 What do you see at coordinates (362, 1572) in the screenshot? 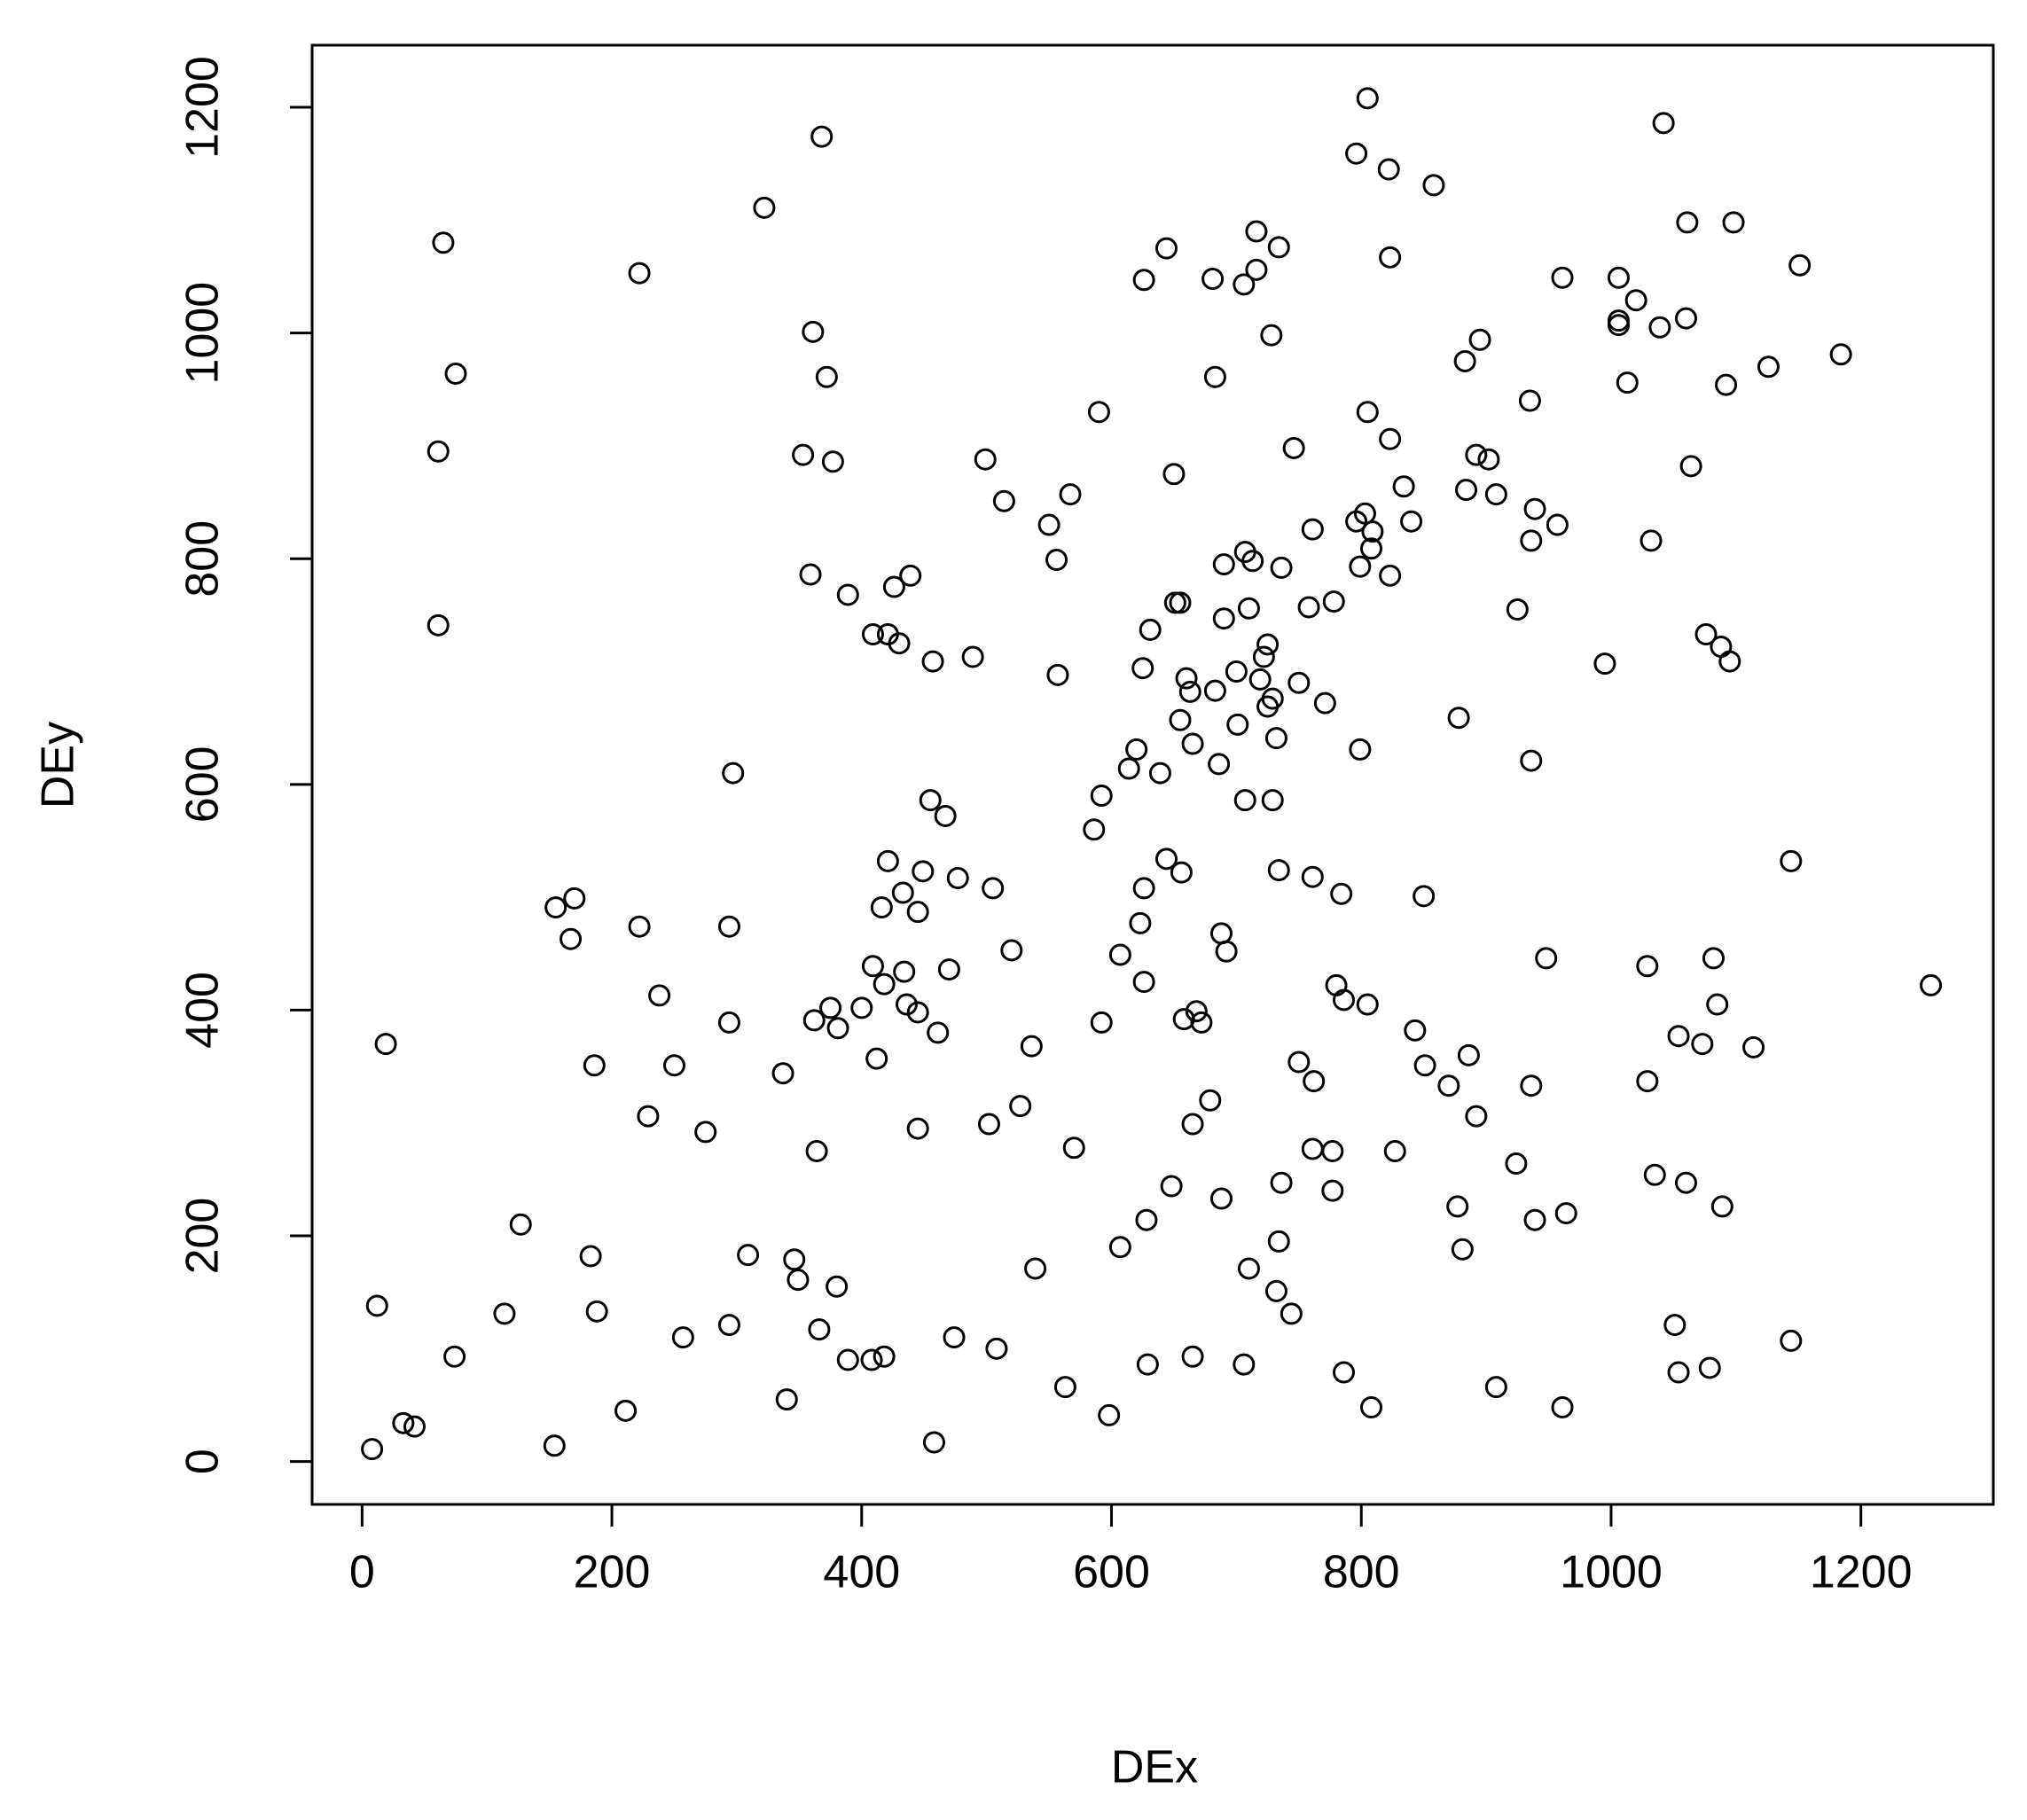
I see `x-tick-label: 0` at bounding box center [362, 1572].